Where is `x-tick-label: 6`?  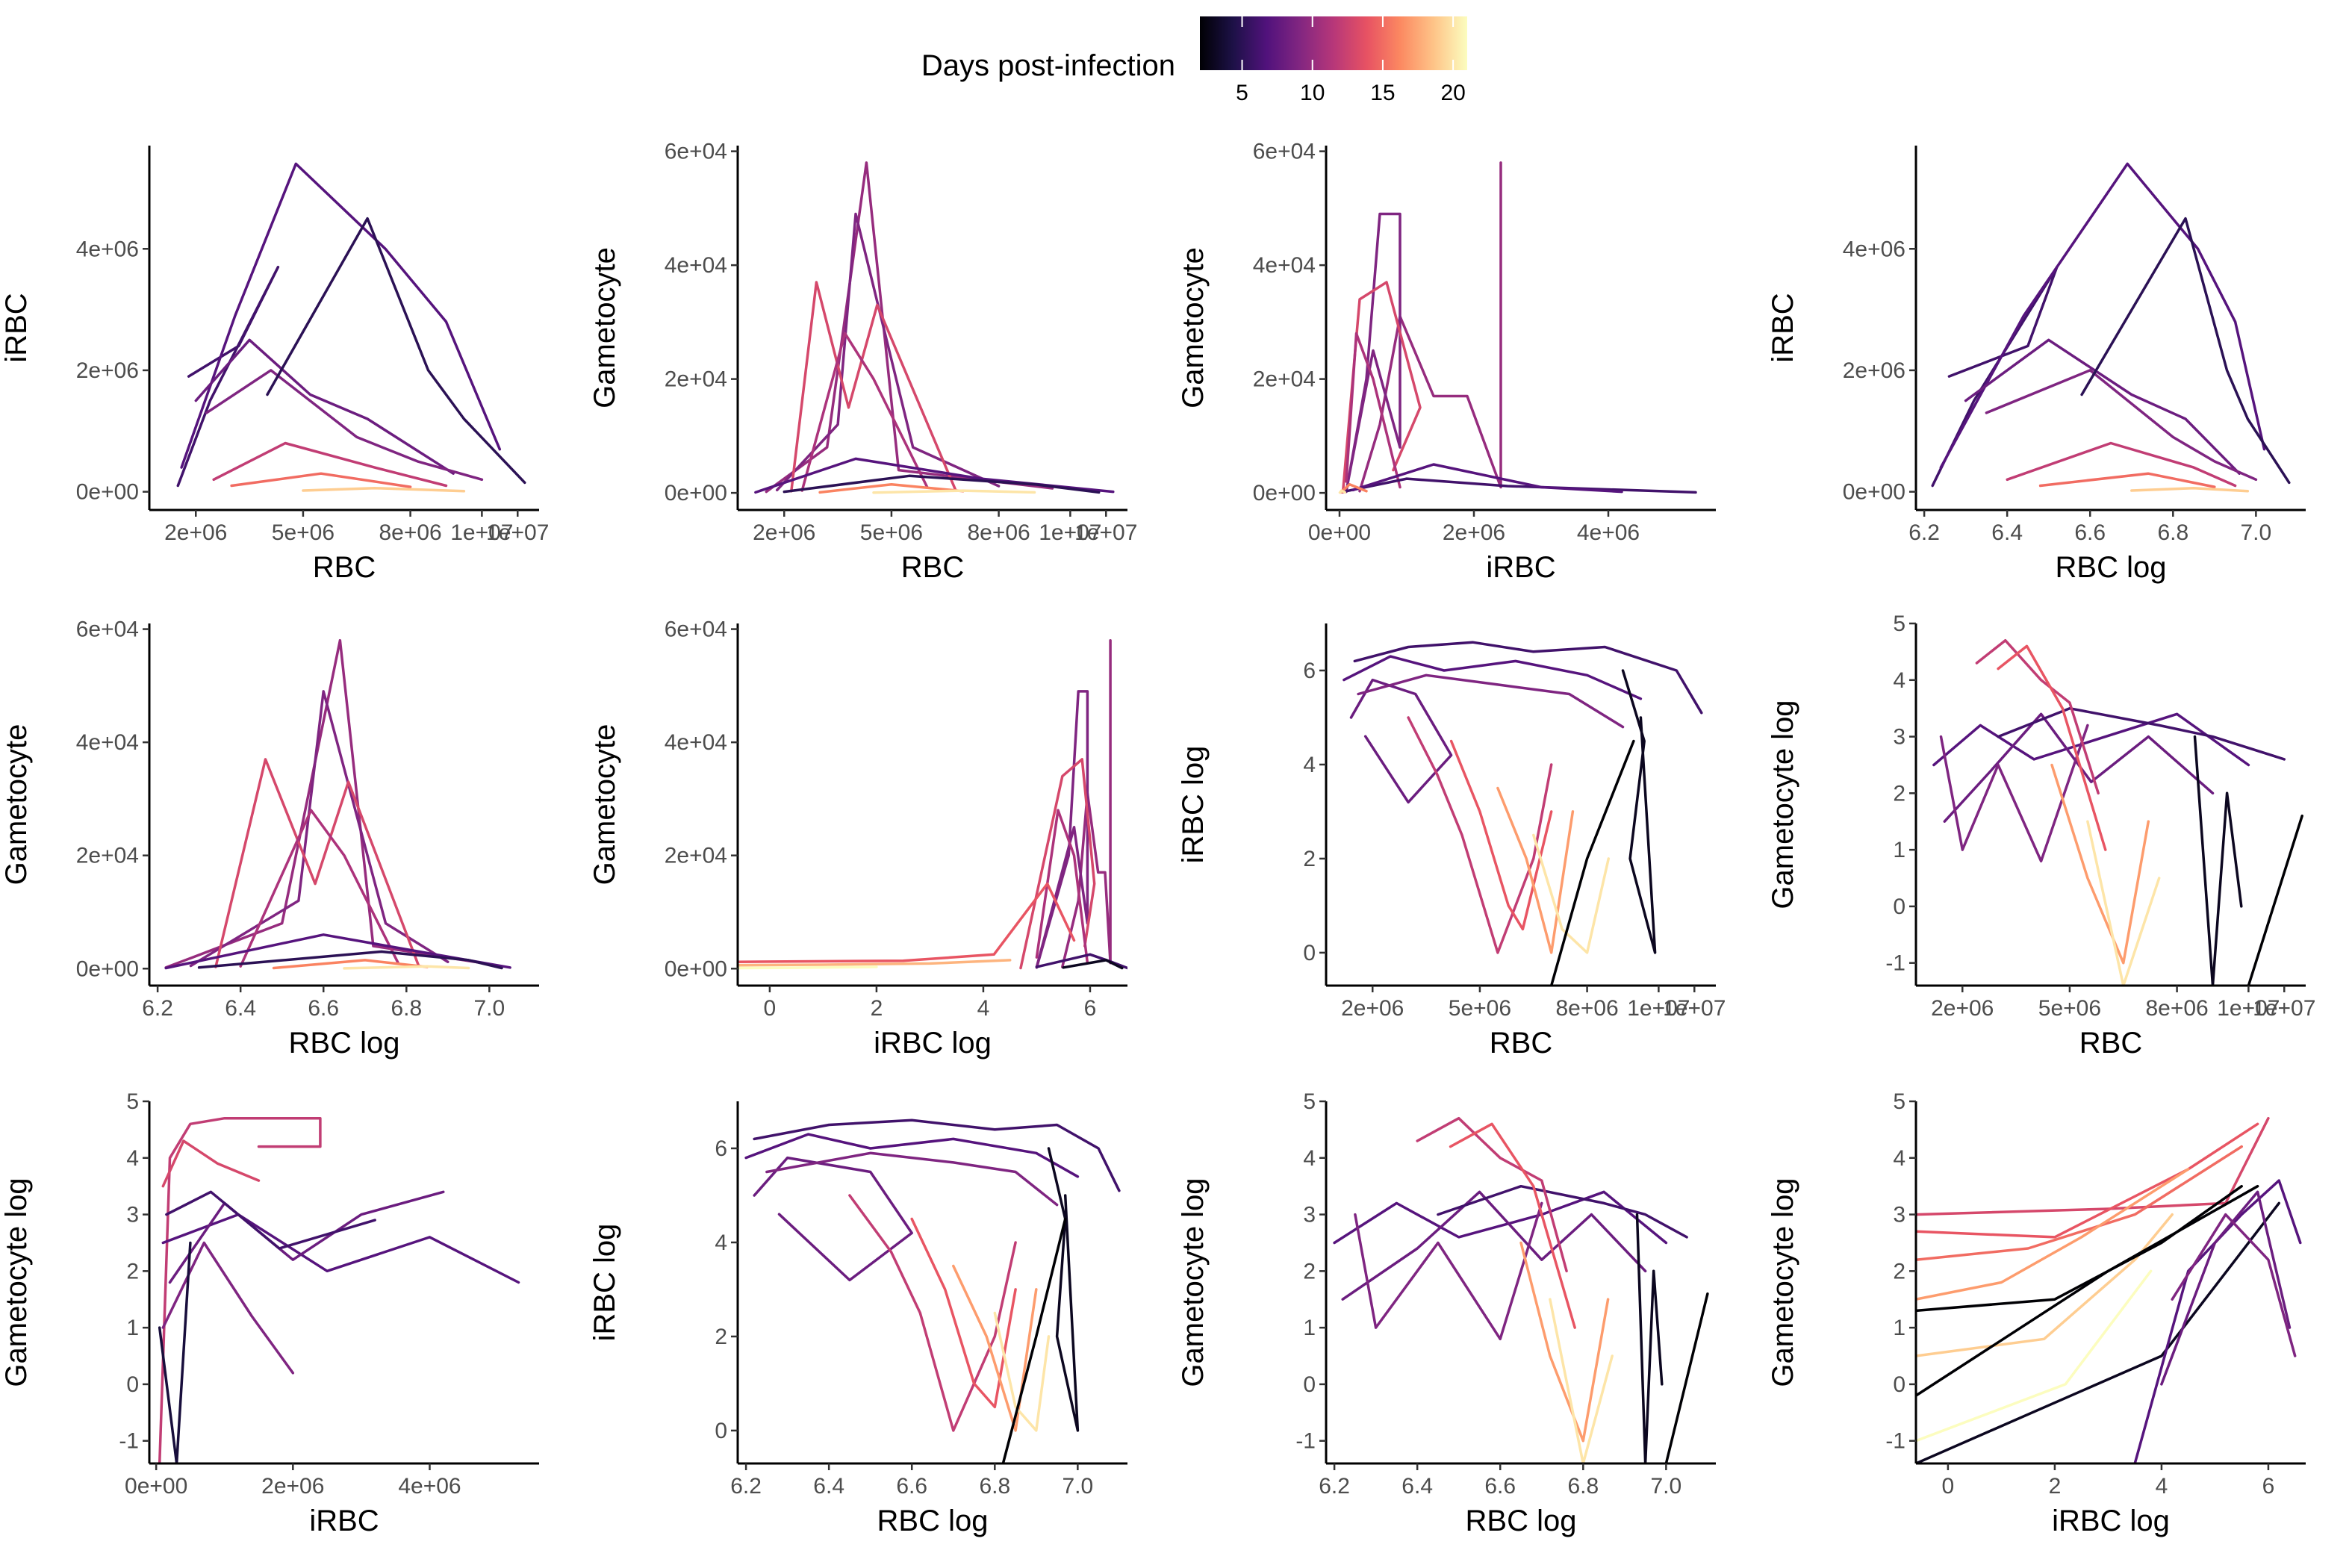
x-tick-label: 6 is located at coordinates (1090, 1008).